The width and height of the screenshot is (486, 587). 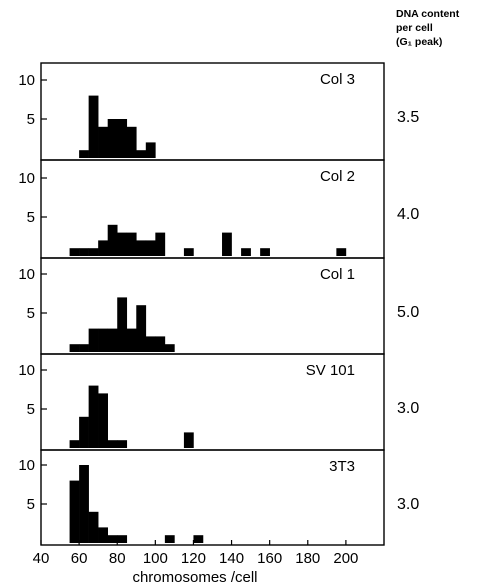 I want to click on panel-3t3: 5 10 3T3 3.0, so click(x=218, y=497).